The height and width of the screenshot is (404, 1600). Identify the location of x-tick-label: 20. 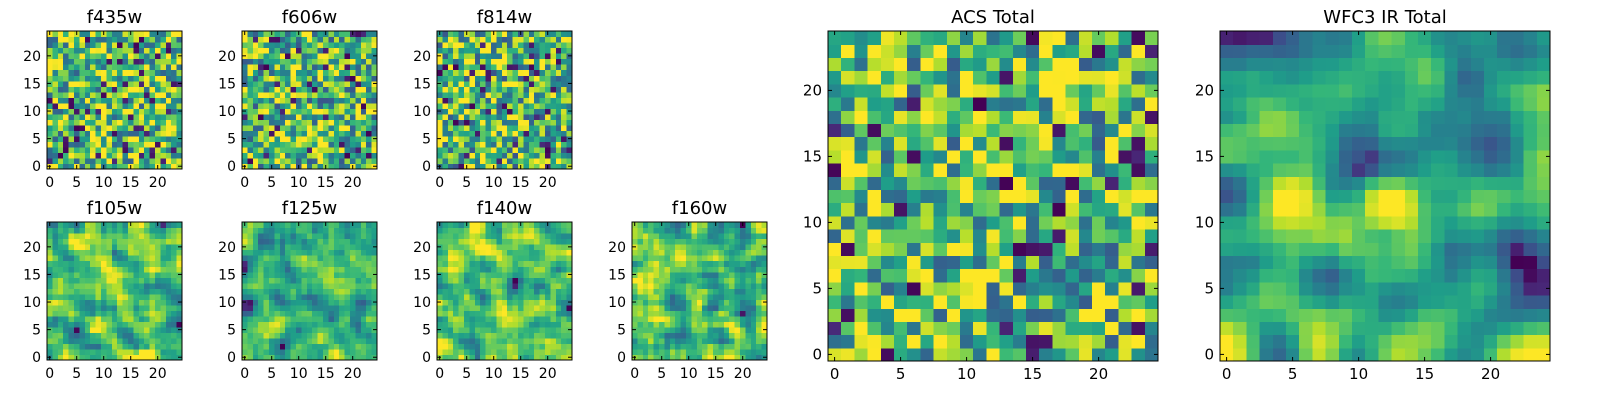
(548, 183).